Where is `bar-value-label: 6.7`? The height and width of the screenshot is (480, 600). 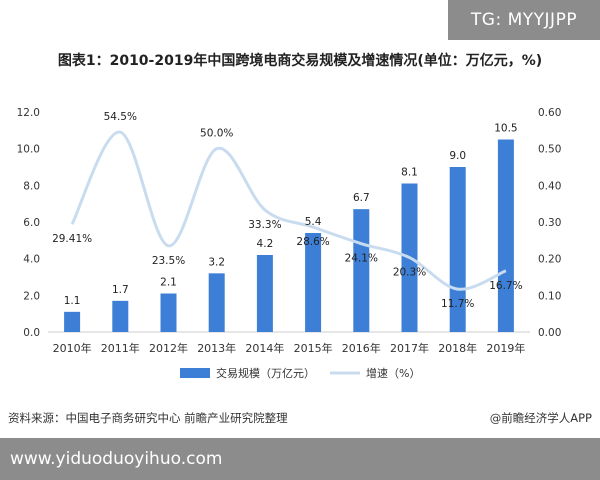 bar-value-label: 6.7 is located at coordinates (361, 198).